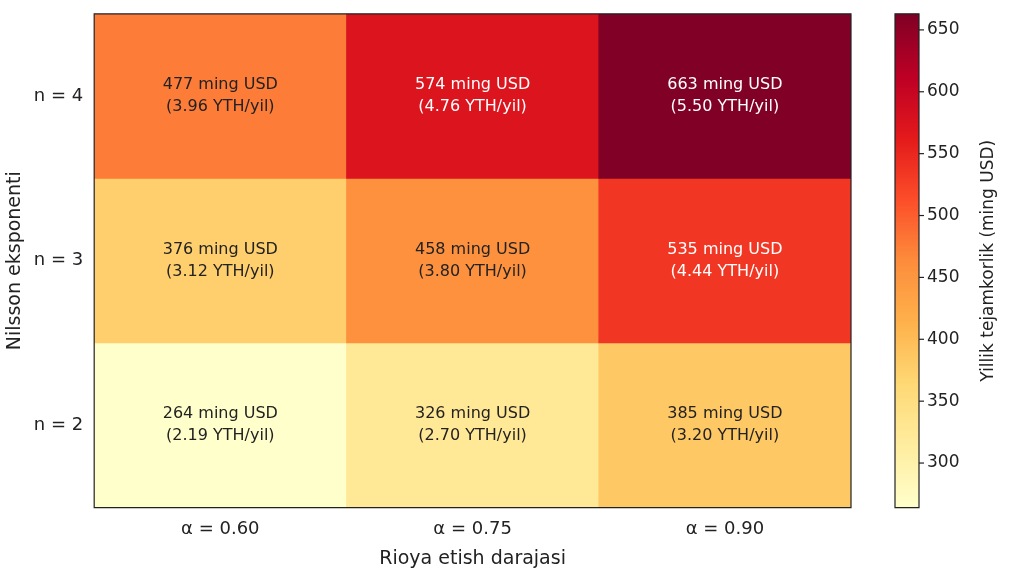  I want to click on color-bar-label: 300, so click(943, 461).